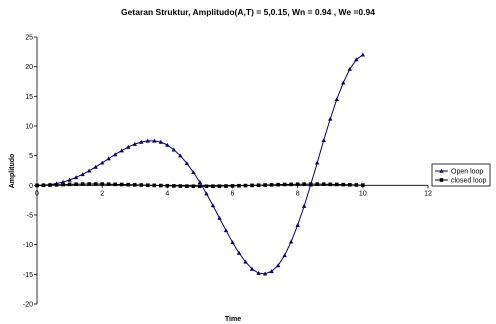  Describe the element at coordinates (29, 127) in the screenshot. I see `y-tick-label: 10` at that location.